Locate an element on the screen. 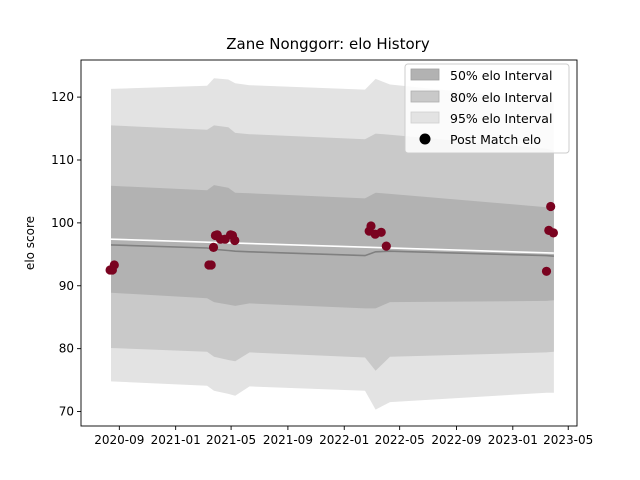 The height and width of the screenshot is (480, 640). x-tick-label: 2020-09 is located at coordinates (119, 440).